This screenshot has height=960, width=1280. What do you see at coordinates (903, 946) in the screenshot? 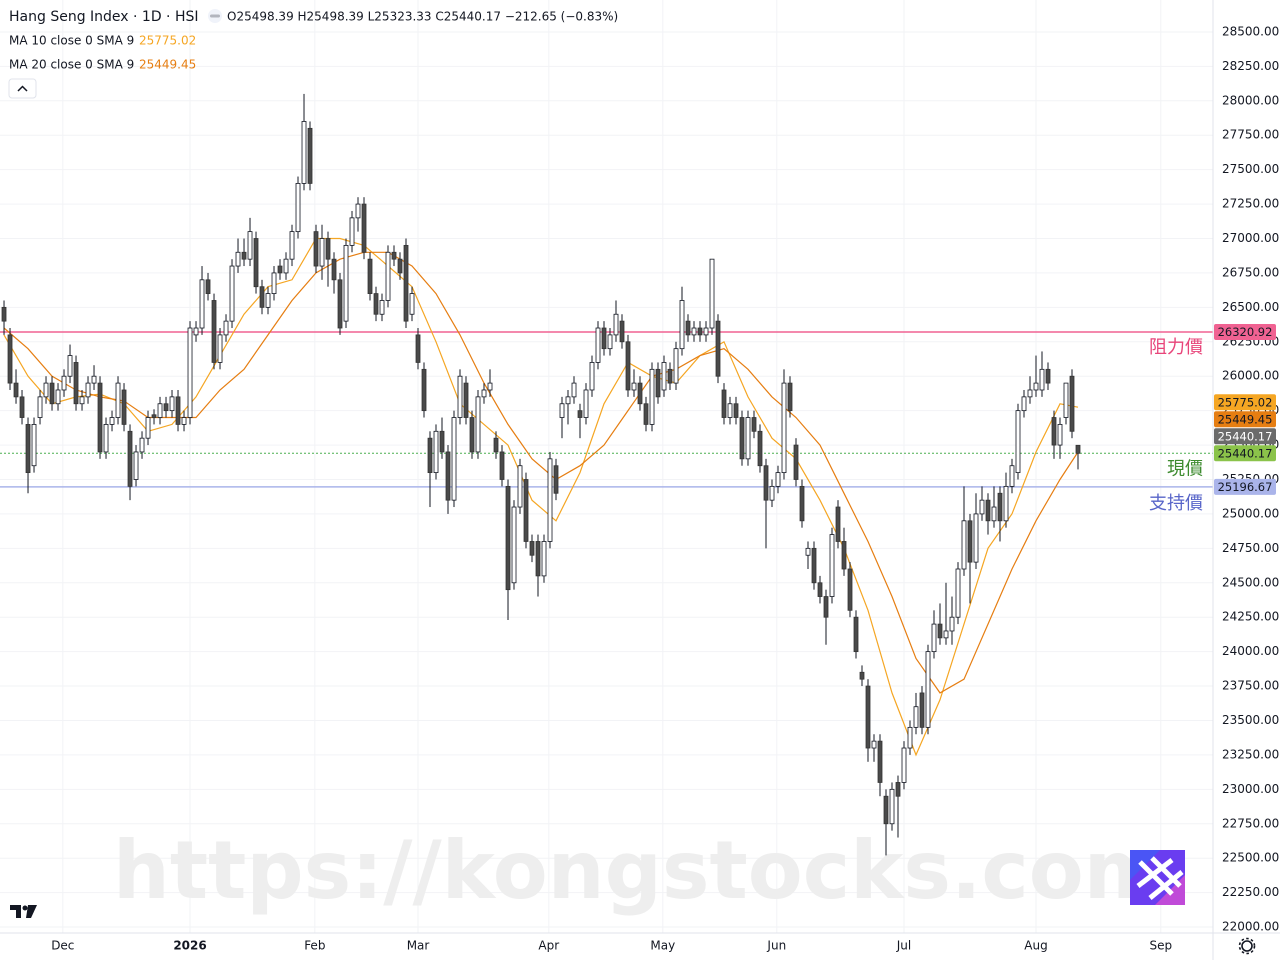
I see `x-tick-label: Jul` at bounding box center [903, 946].